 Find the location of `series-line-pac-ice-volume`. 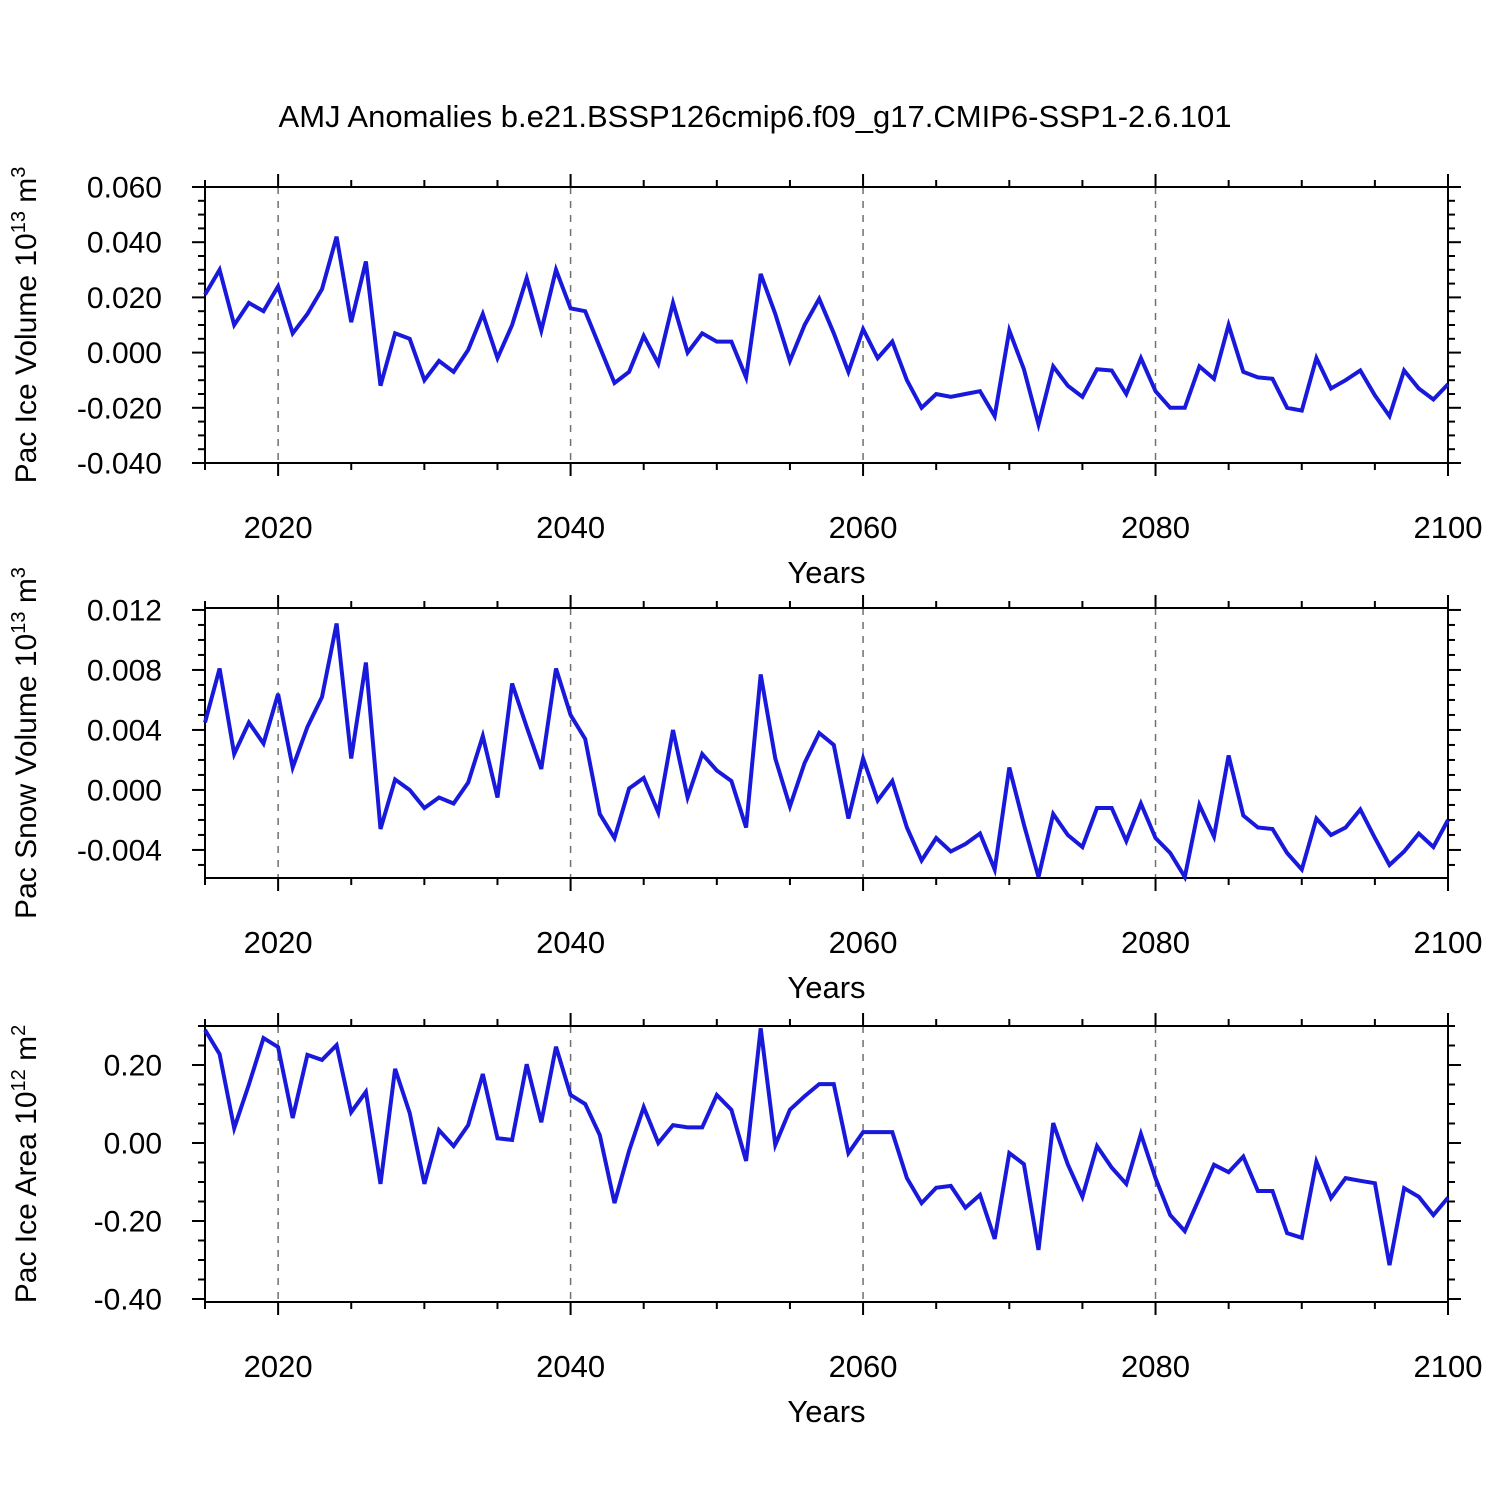

series-line-pac-ice-volume is located at coordinates (826, 334).